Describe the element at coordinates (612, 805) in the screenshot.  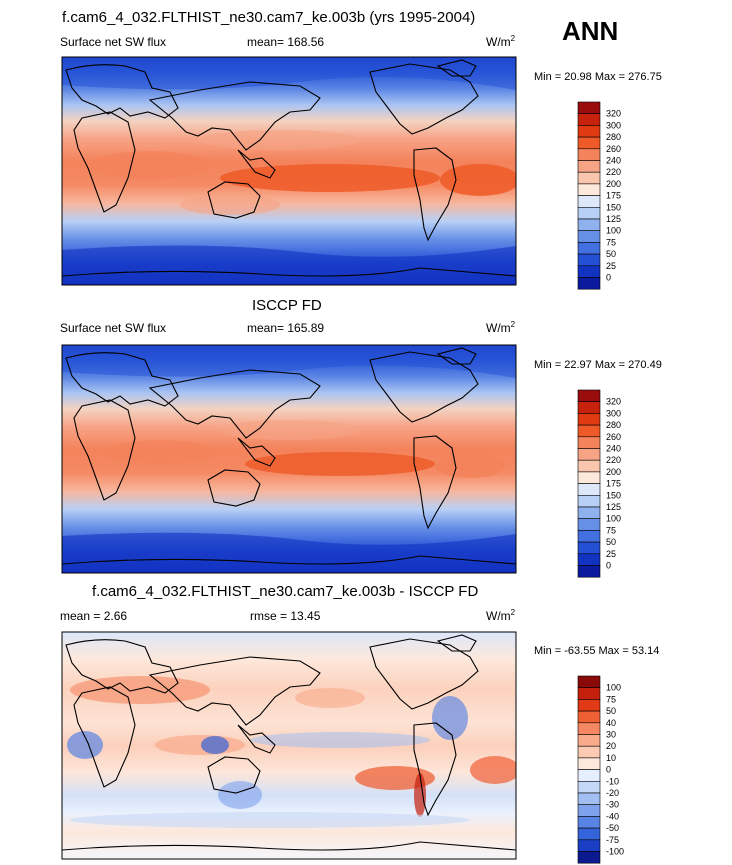
I see `colorbar-tick-label: -30` at that location.